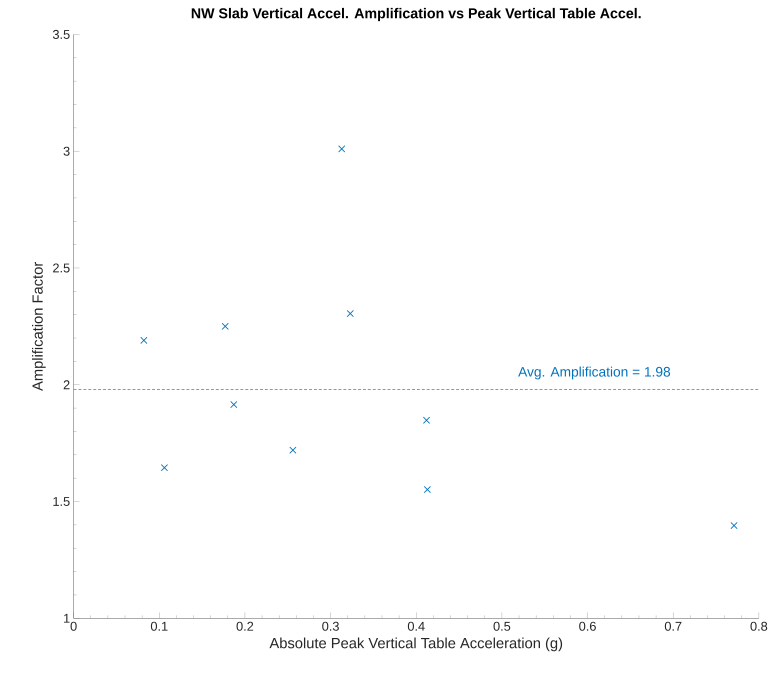 The image size is (771, 674). Describe the element at coordinates (67, 151) in the screenshot. I see `y-tick-label: 3` at that location.